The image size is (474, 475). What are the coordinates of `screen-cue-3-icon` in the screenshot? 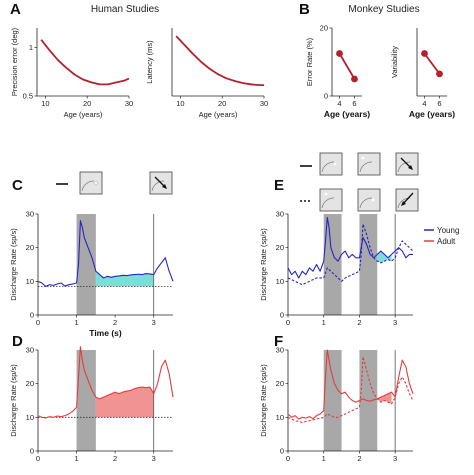 It's located at (331, 200).